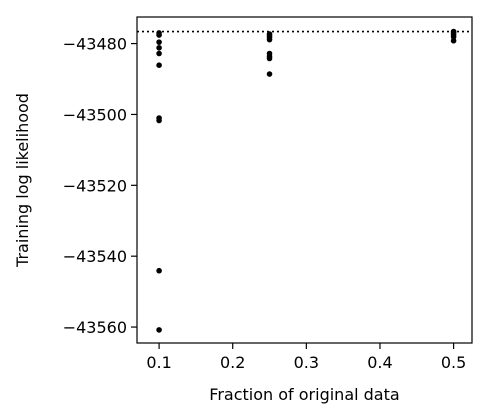 The image size is (488, 418). I want to click on y-axis-title: Training log likelihood, so click(22, 180).